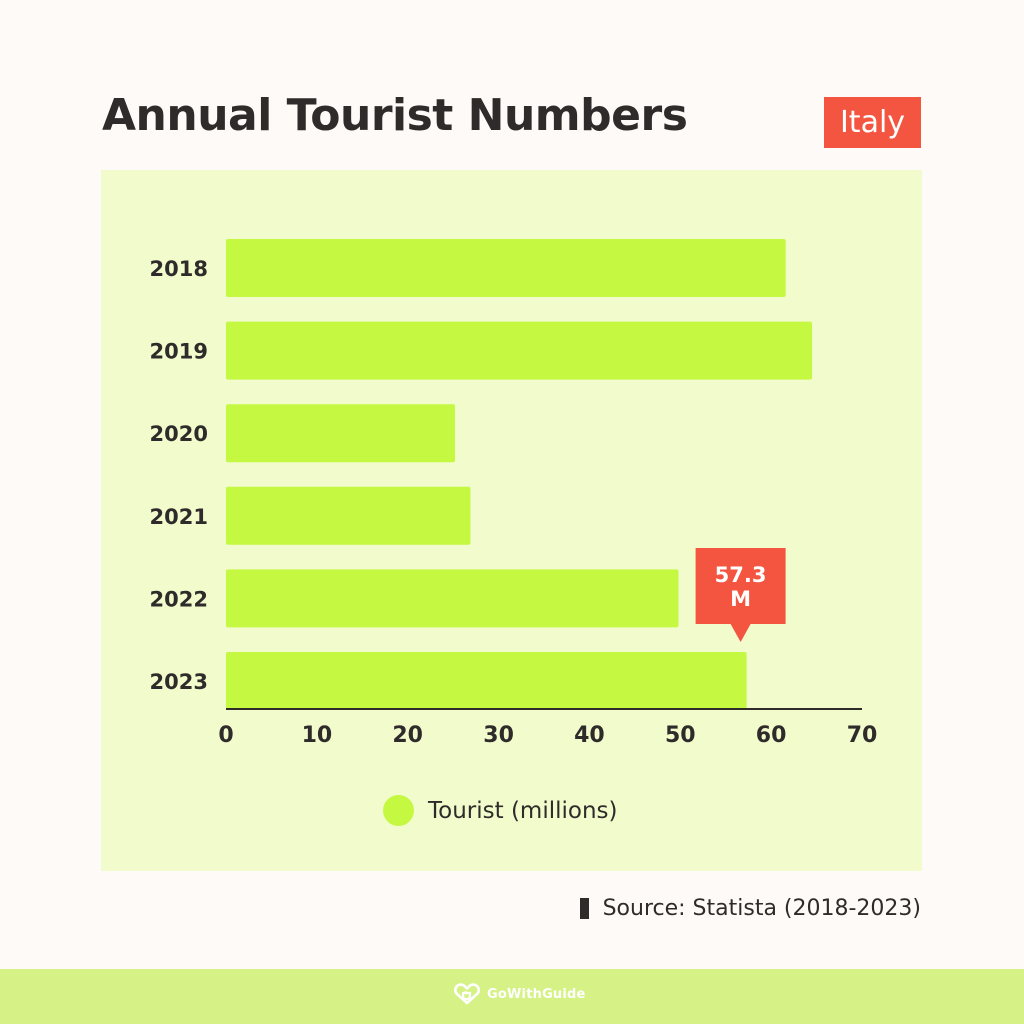 Image resolution: width=1024 pixels, height=1024 pixels. Describe the element at coordinates (179, 434) in the screenshot. I see `y-tick-label: 2020` at that location.